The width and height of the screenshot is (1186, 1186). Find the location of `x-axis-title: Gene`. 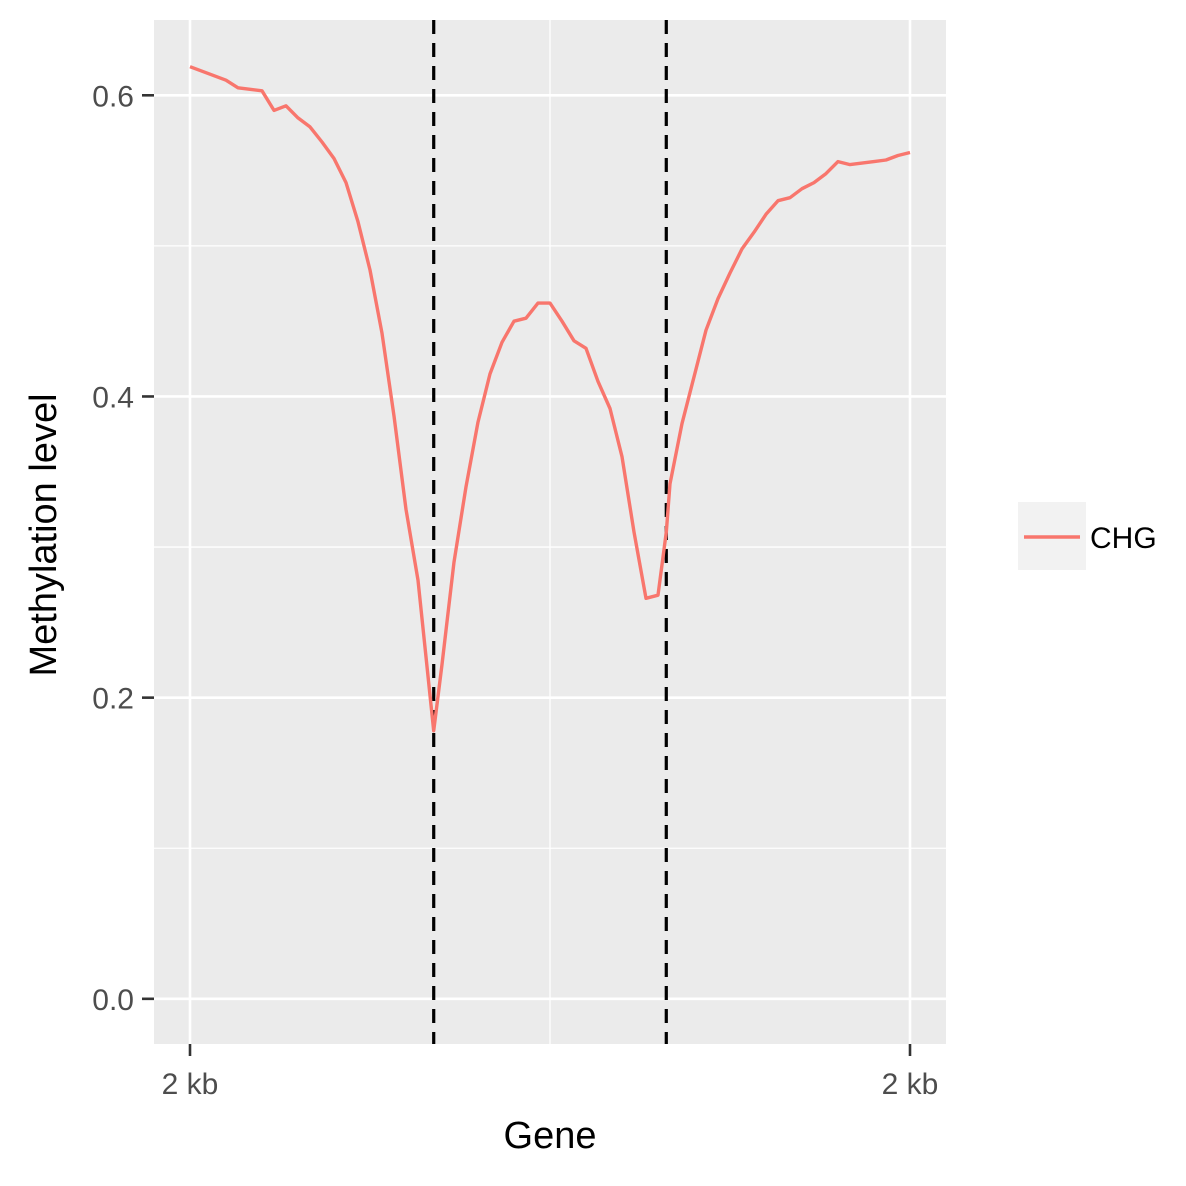

x-axis-title: Gene is located at coordinates (550, 1136).